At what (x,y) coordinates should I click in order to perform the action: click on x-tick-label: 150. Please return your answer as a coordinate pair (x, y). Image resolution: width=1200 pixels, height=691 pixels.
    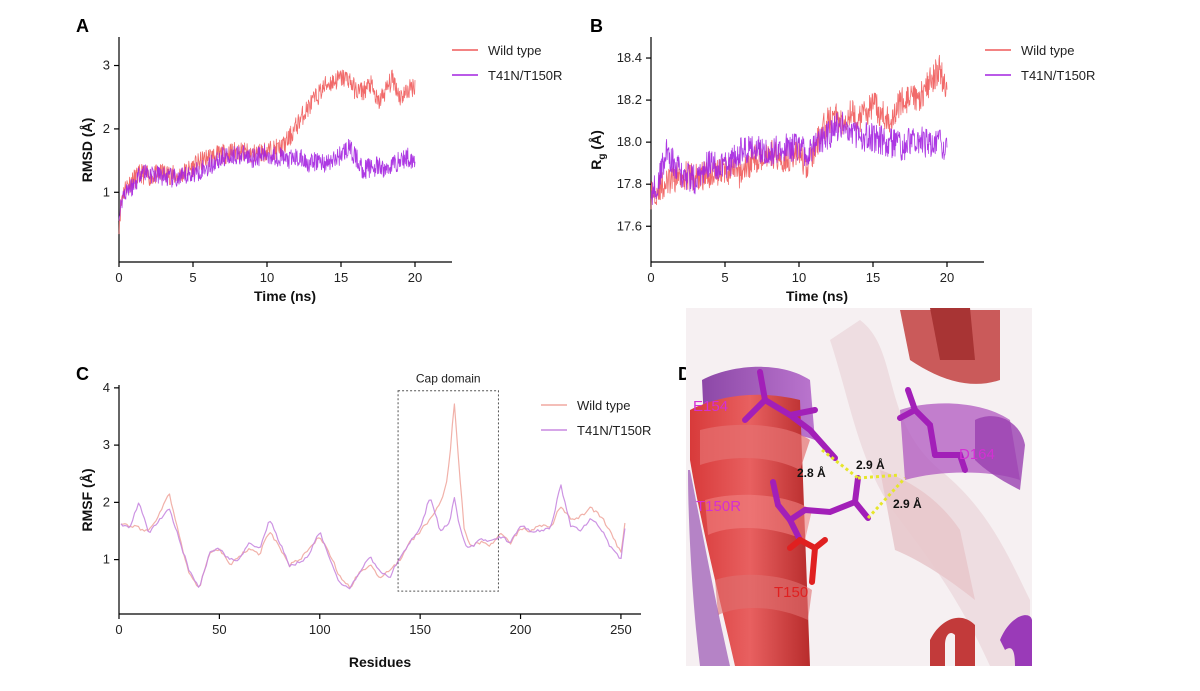
    Looking at the image, I should click on (420, 629).